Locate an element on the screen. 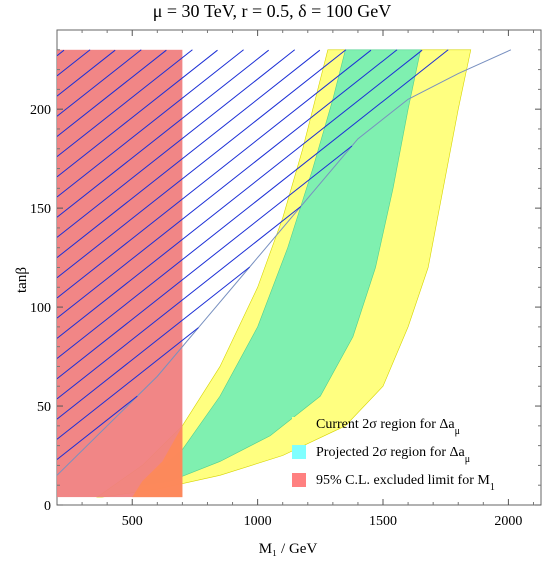 The width and height of the screenshot is (545, 562). legend-label: 95% C.L. excluded limit for M1 is located at coordinates (405, 483).